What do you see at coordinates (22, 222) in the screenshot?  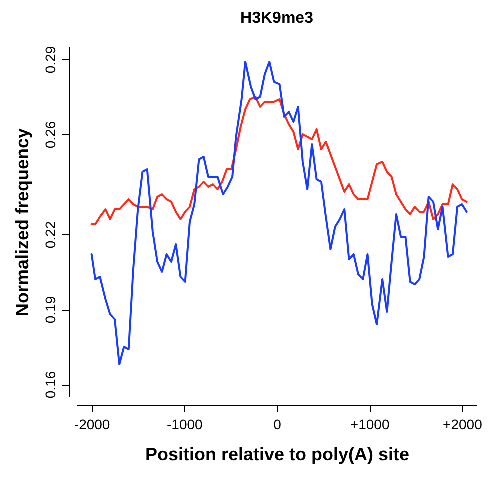 I see `y-axis-title: Normalized frequency` at bounding box center [22, 222].